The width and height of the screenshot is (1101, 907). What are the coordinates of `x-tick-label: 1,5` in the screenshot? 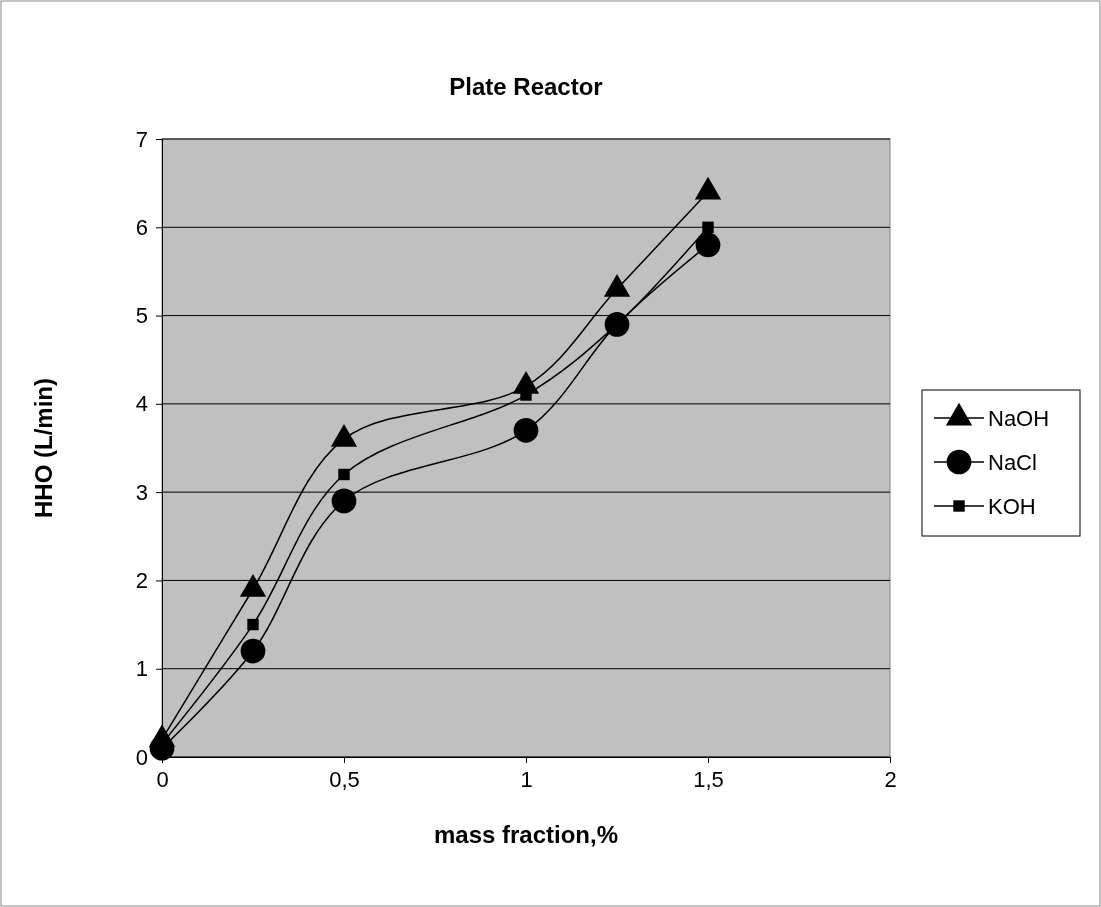 It's located at (708, 779).